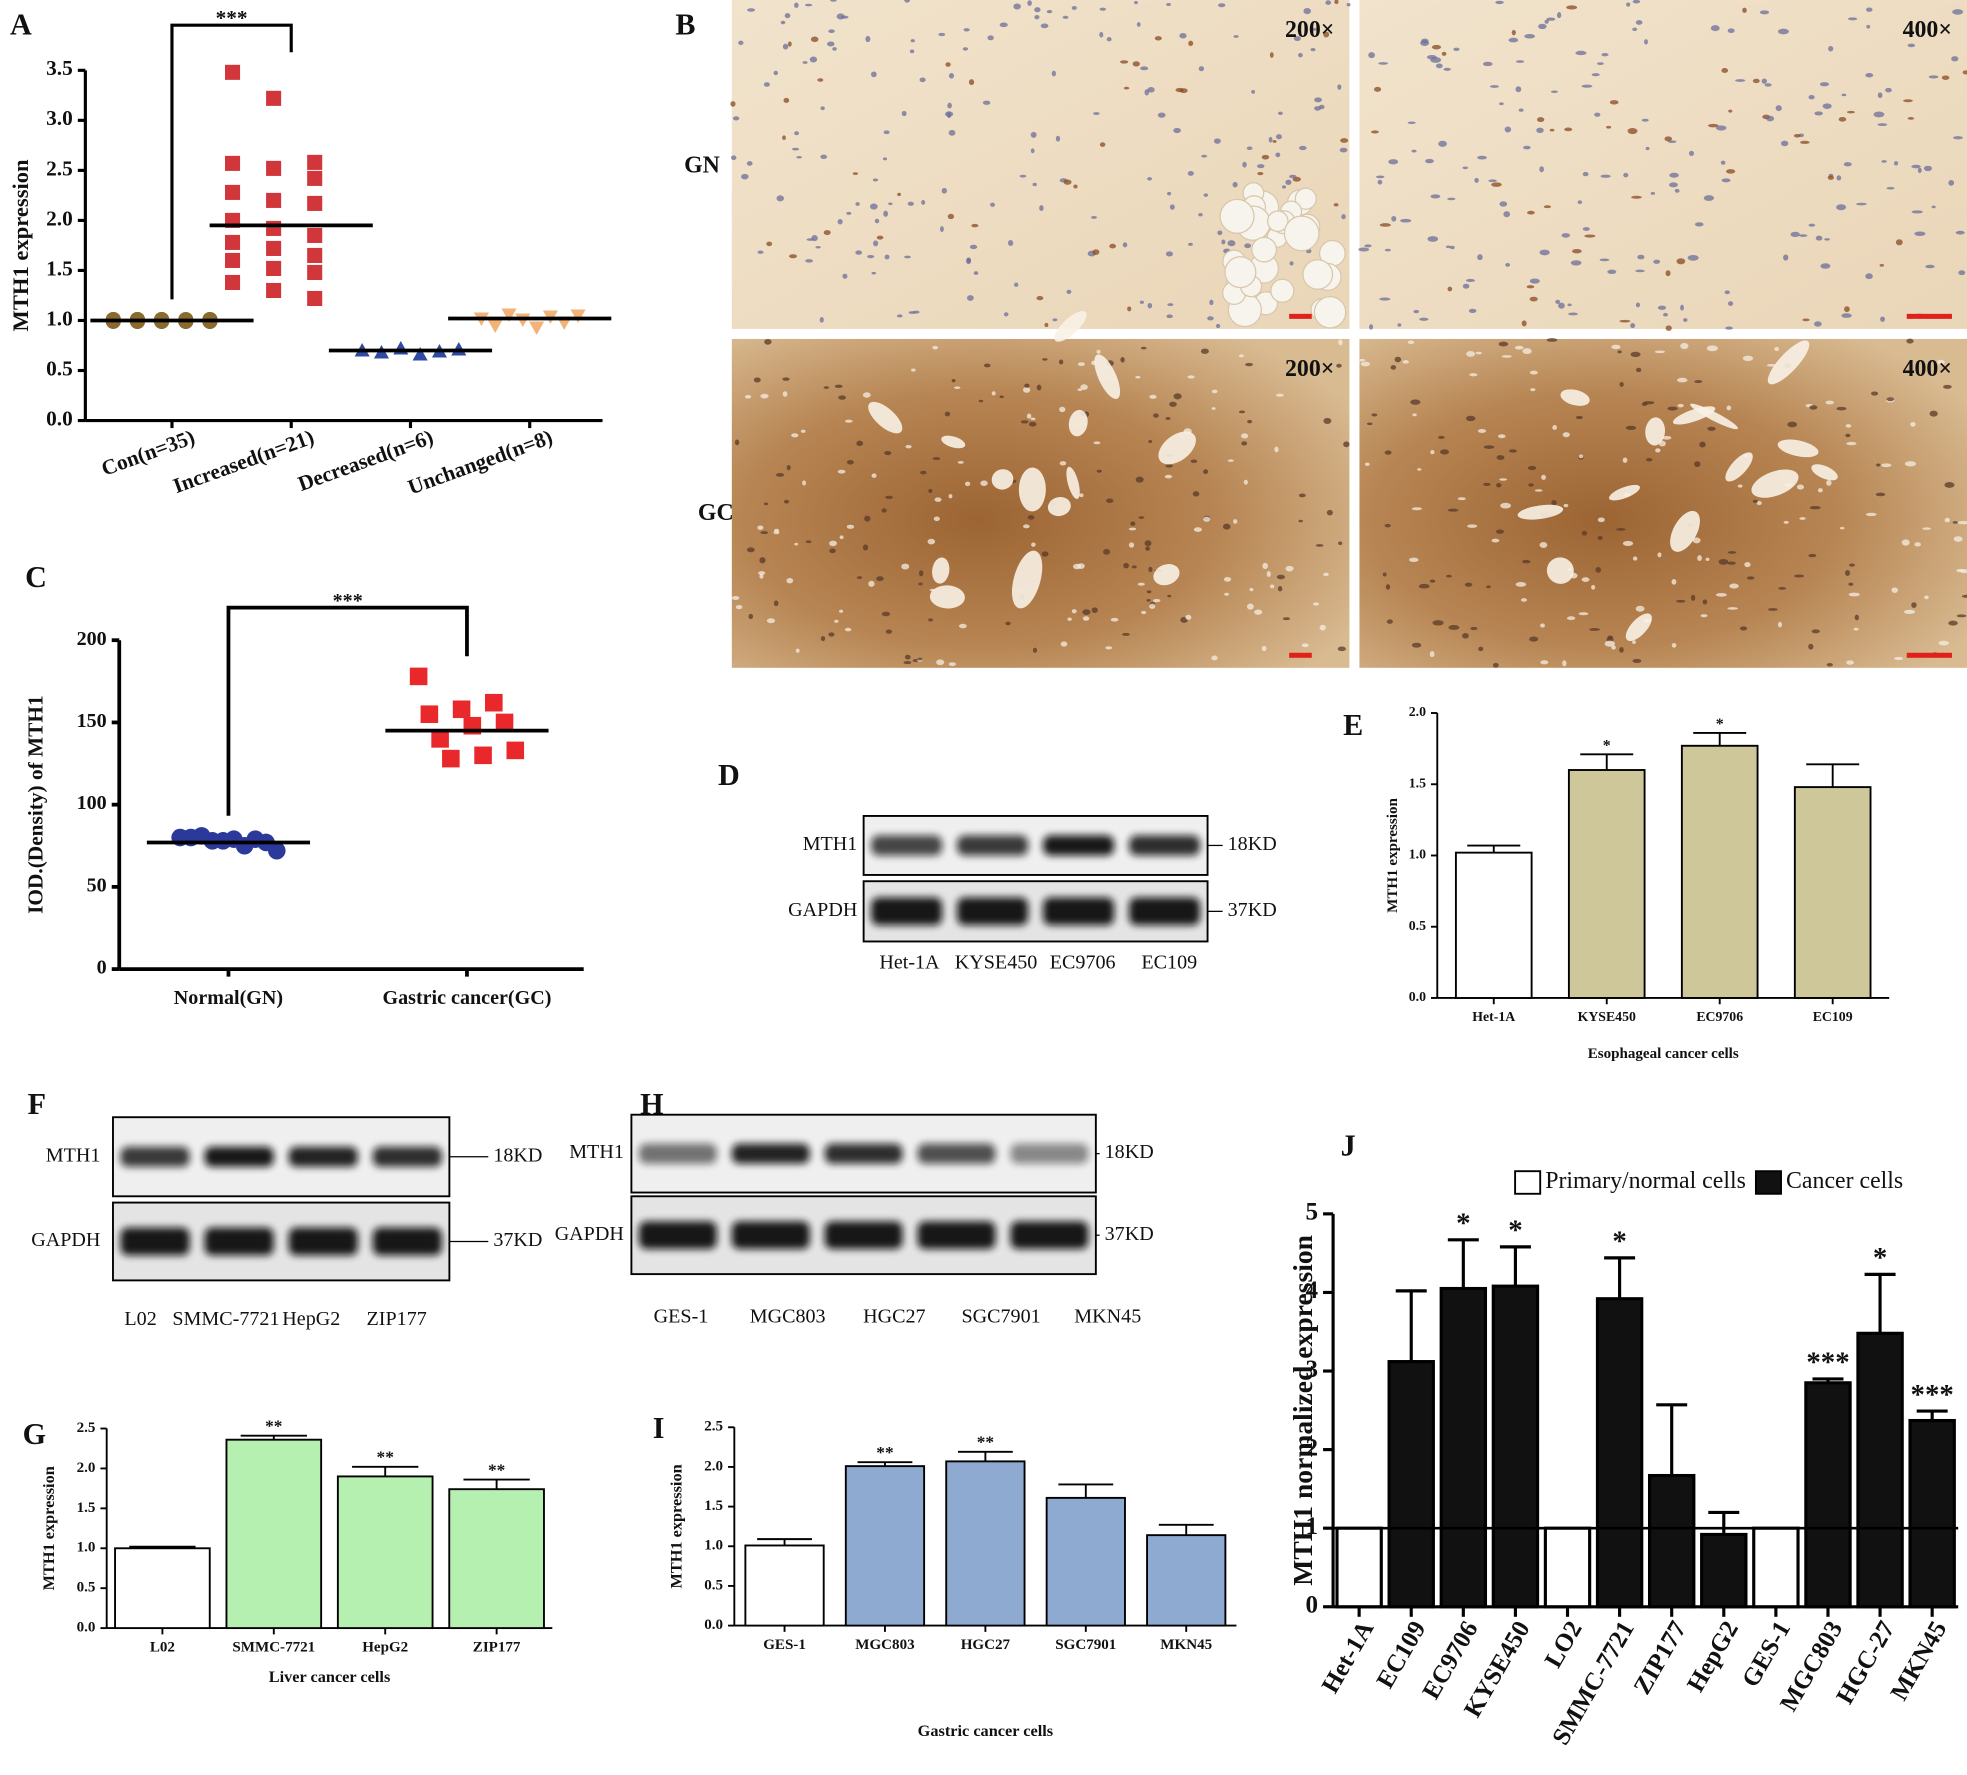 The height and width of the screenshot is (1775, 1967). Describe the element at coordinates (92, 803) in the screenshot. I see `y-tick-label: 100` at that location.